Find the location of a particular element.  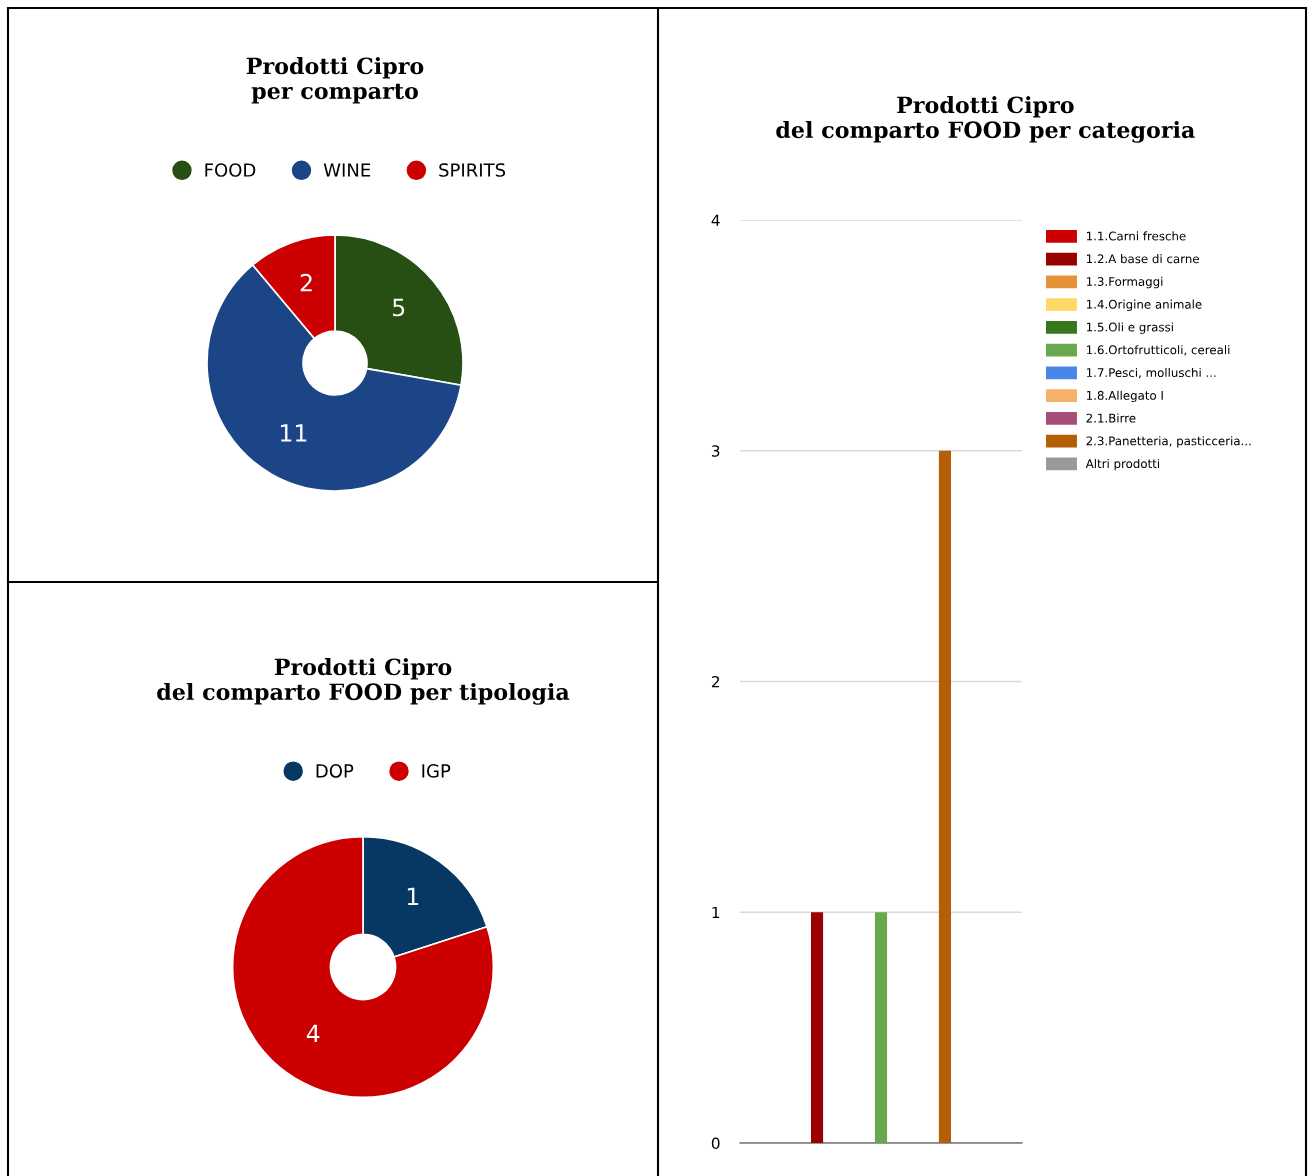

y-tick-label: 3 is located at coordinates (716, 451).